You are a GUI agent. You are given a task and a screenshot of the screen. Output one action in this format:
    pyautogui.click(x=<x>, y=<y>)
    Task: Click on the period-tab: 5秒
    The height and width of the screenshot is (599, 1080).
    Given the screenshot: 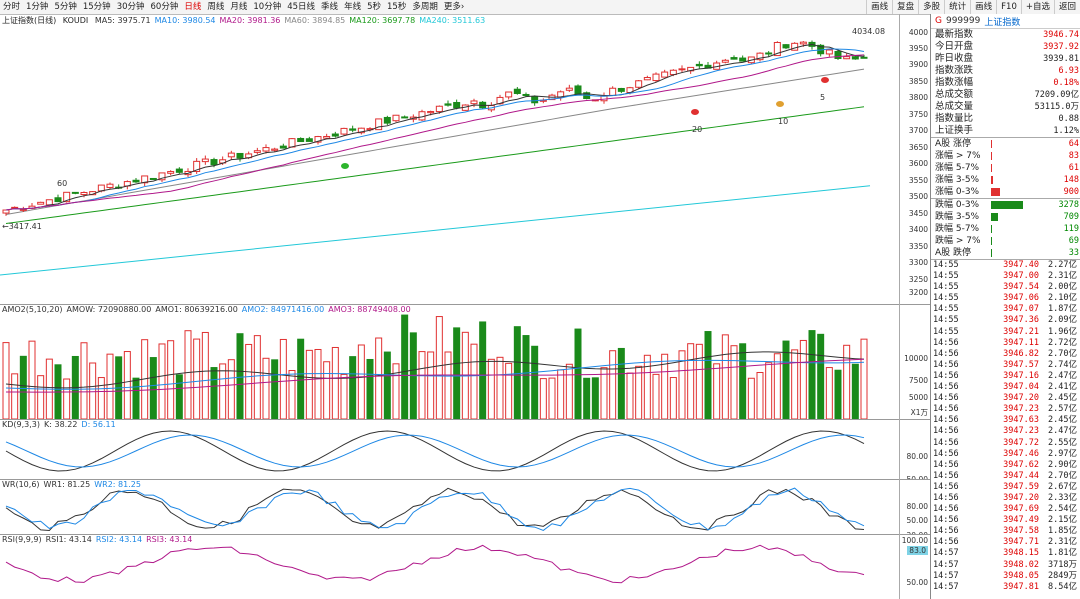 What is the action you would take?
    pyautogui.click(x=374, y=7)
    